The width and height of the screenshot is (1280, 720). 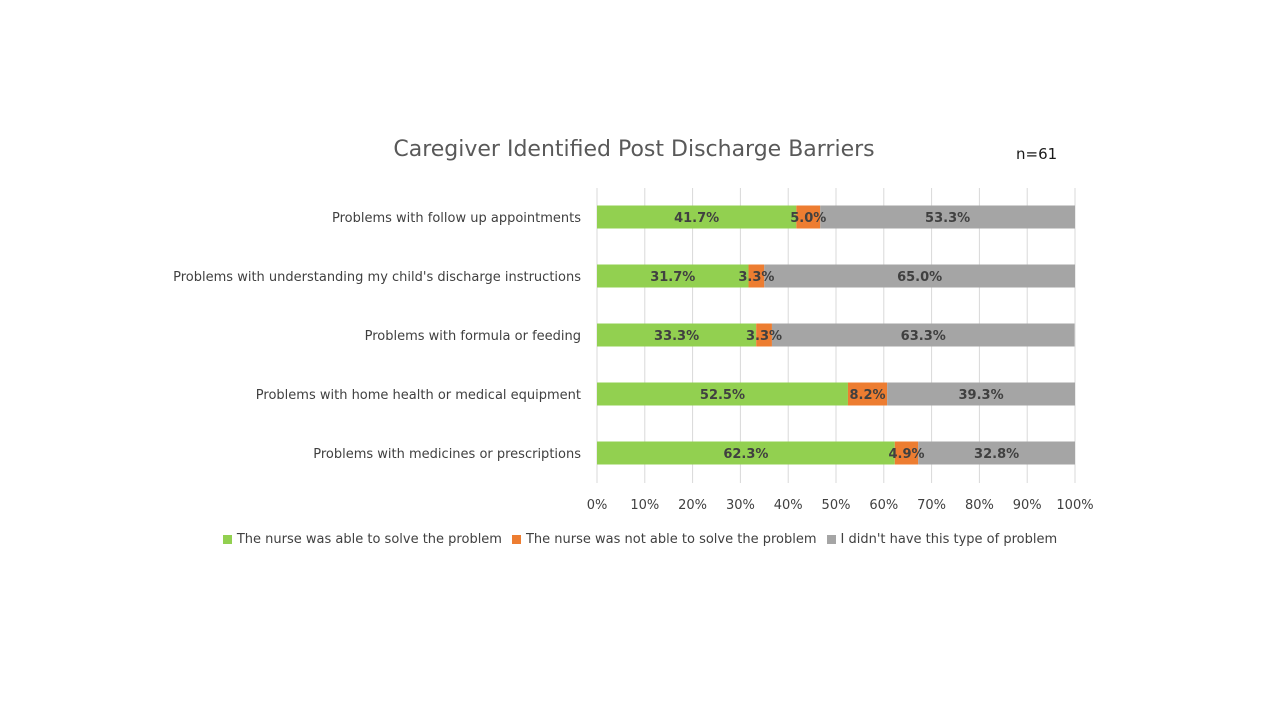 I want to click on x-tick-label: 70%, so click(x=931, y=505).